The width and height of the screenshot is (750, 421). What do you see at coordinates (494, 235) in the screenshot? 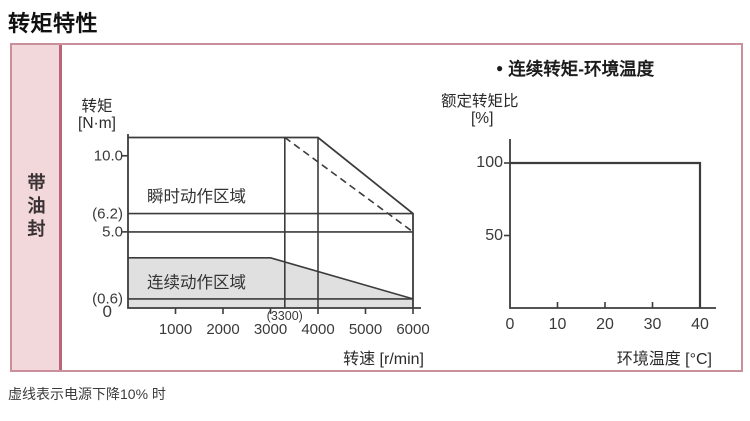
I see `torque_temperature-y-tick-label: 50` at bounding box center [494, 235].